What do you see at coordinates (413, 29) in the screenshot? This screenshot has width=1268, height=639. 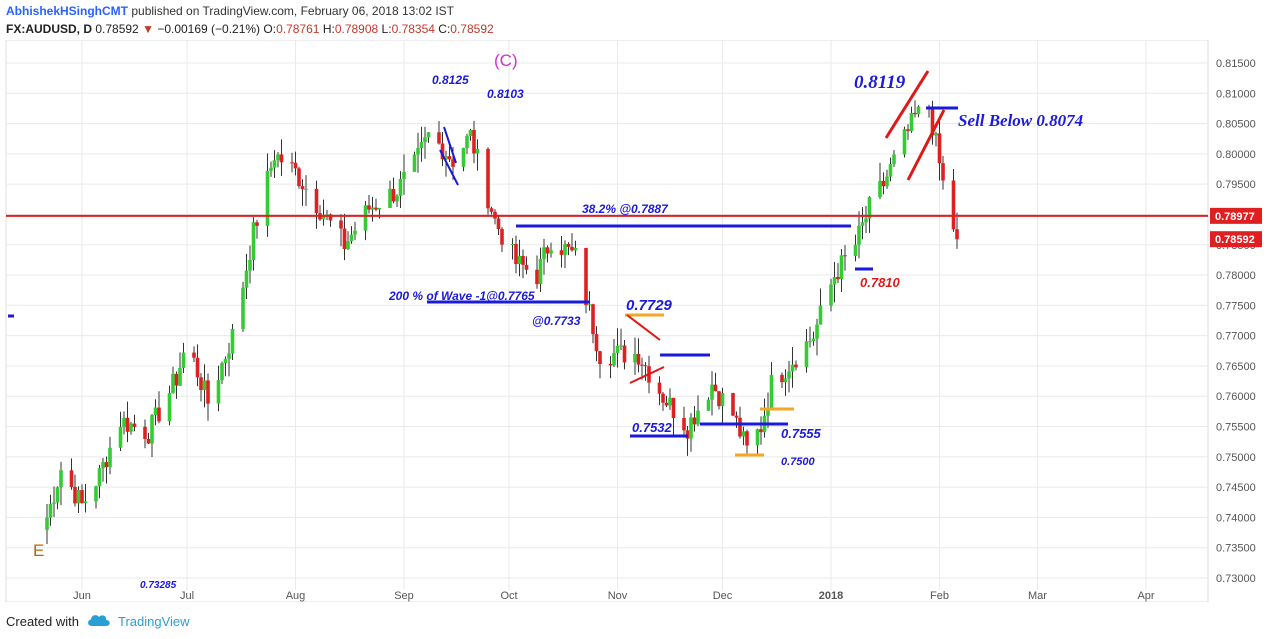 I see `low-value: 0.78354` at bounding box center [413, 29].